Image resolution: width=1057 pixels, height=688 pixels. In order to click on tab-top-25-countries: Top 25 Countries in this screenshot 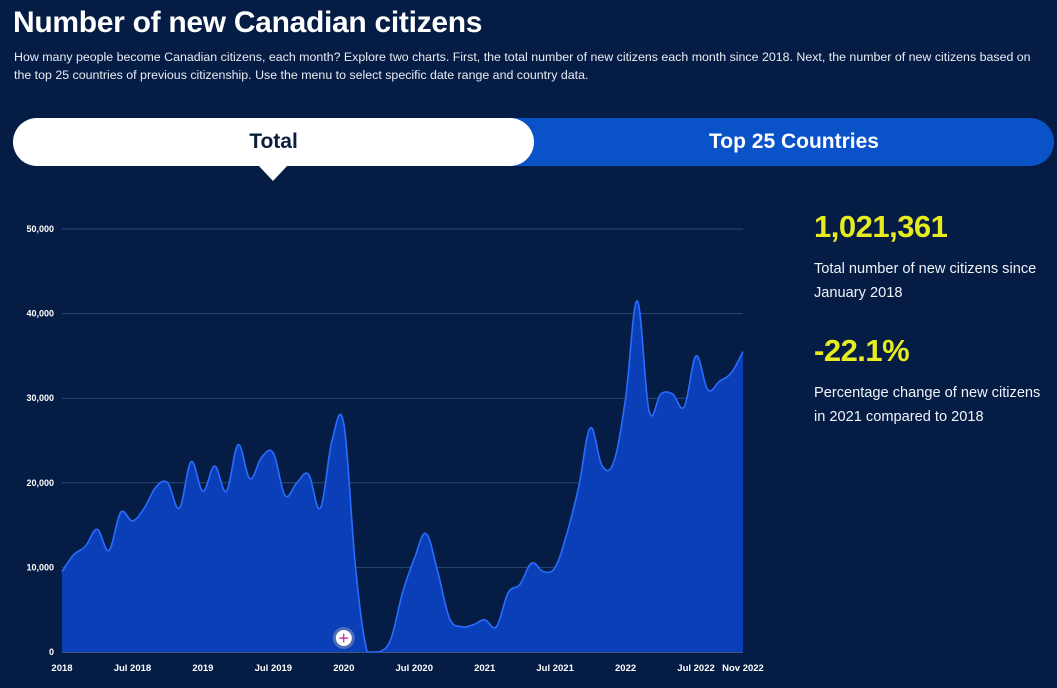, I will do `click(794, 141)`.